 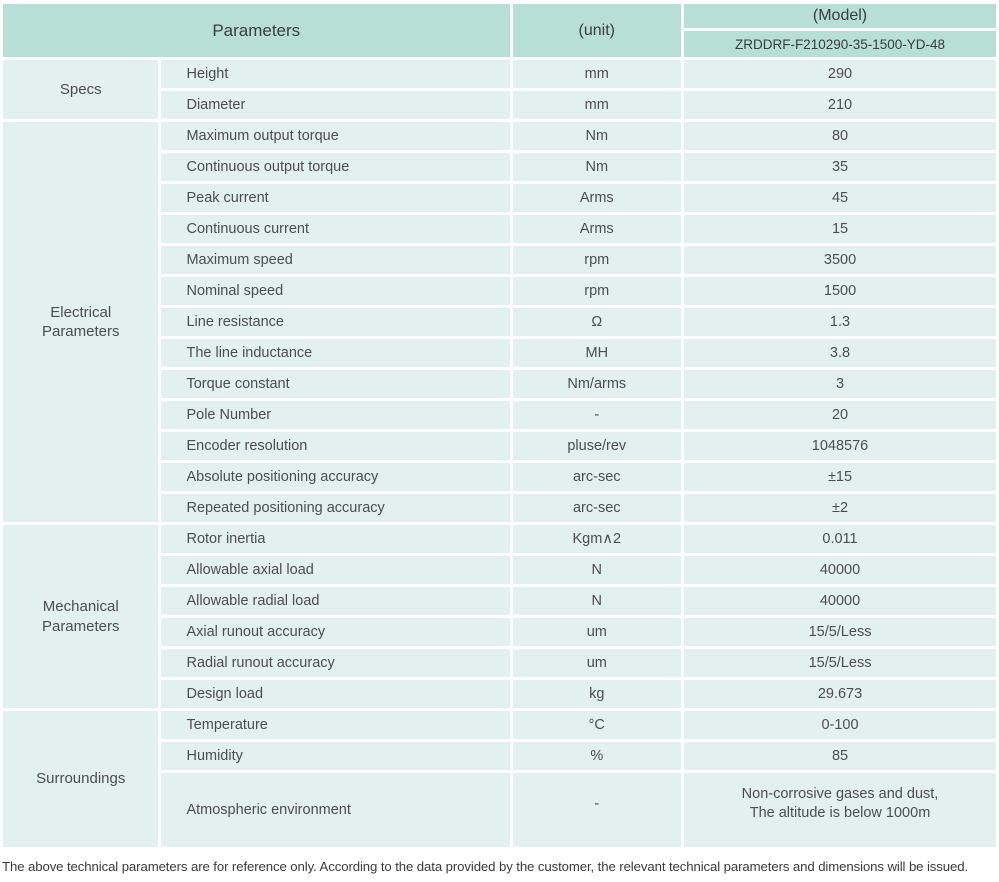 What do you see at coordinates (335, 601) in the screenshot?
I see `param-name: Allowable radial load` at bounding box center [335, 601].